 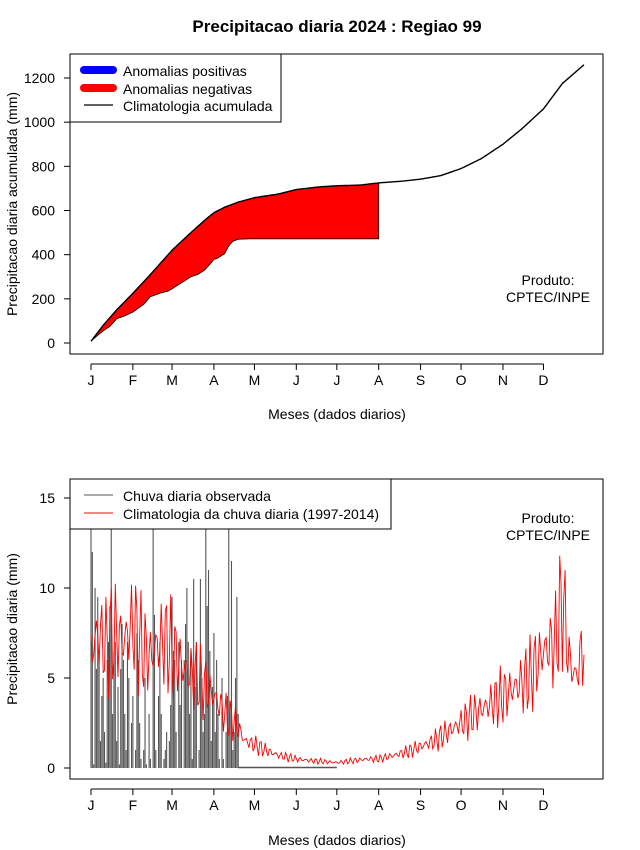 I want to click on y-tick-label: 1200, so click(x=39, y=78).